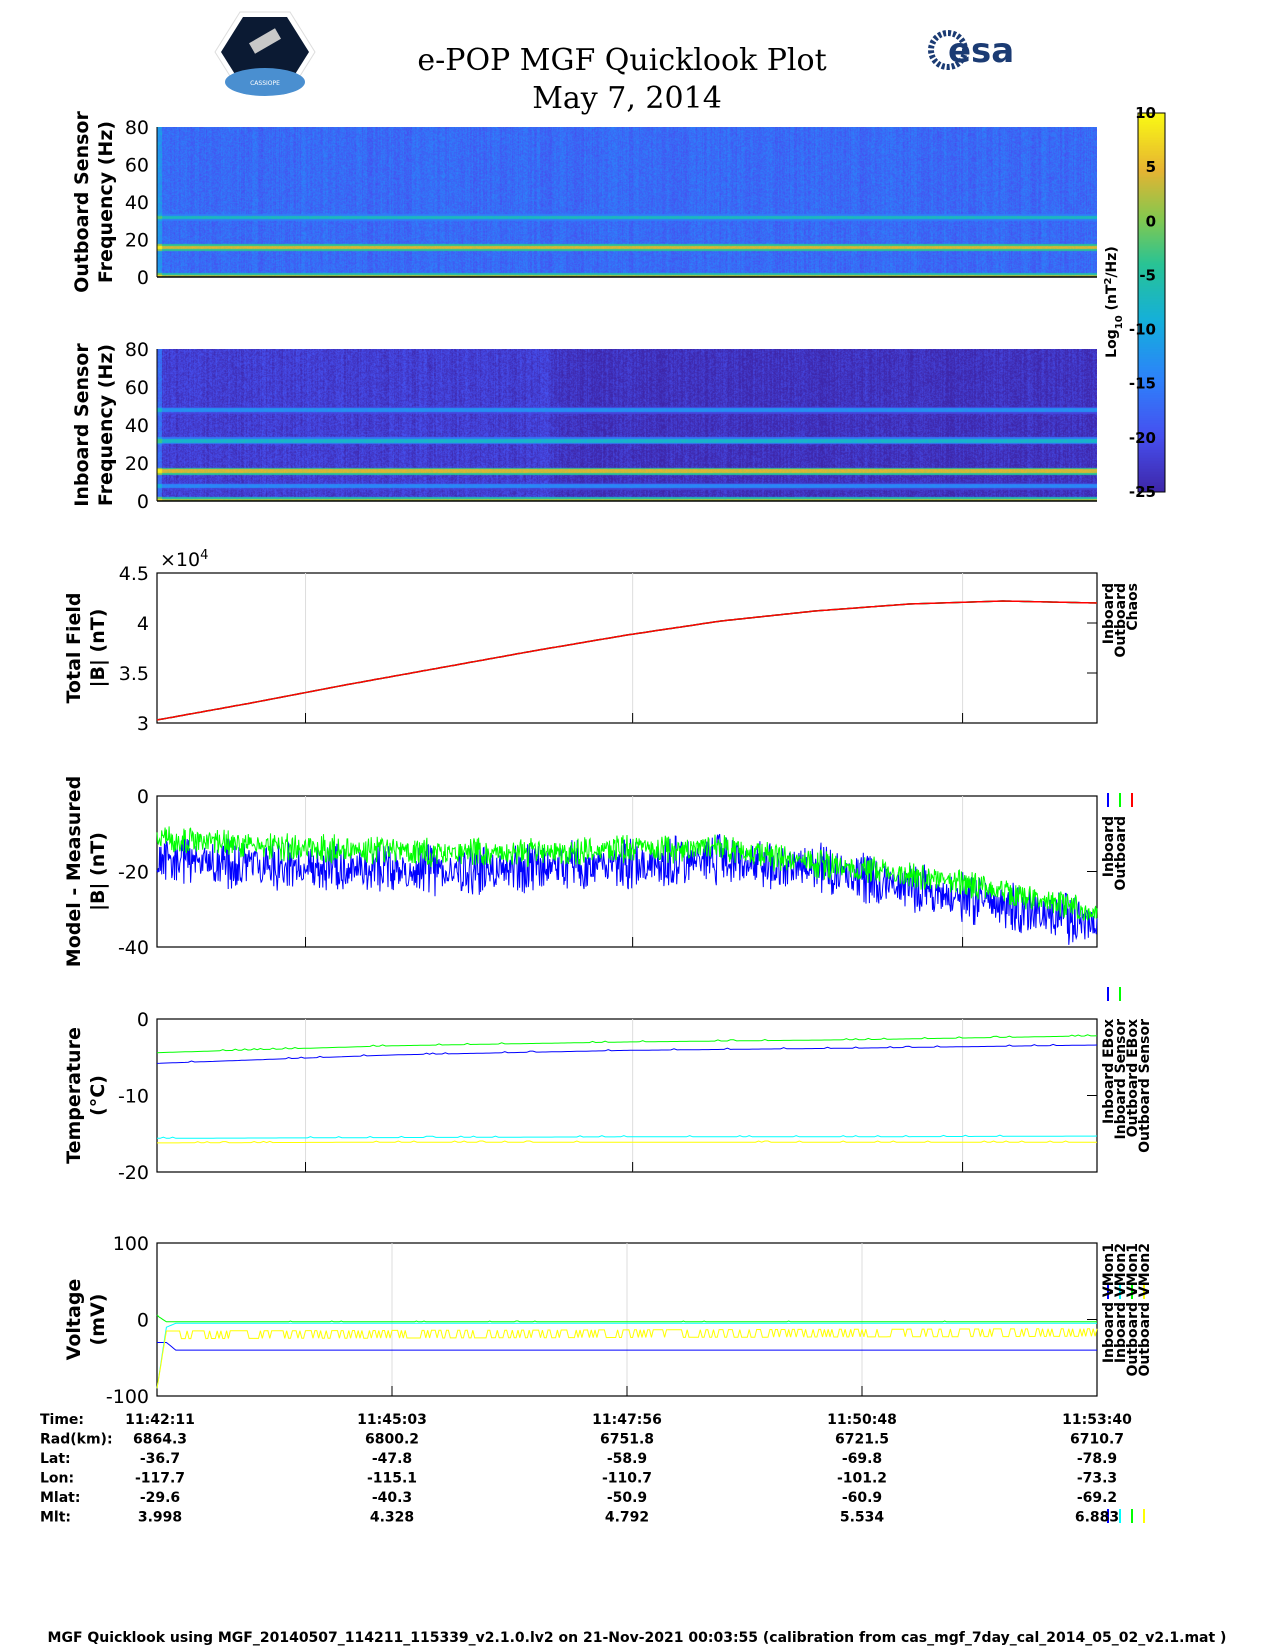 Image resolution: width=1275 pixels, height=1650 pixels. What do you see at coordinates (627, 1142) in the screenshot?
I see `series-line-outboard-sensor` at bounding box center [627, 1142].